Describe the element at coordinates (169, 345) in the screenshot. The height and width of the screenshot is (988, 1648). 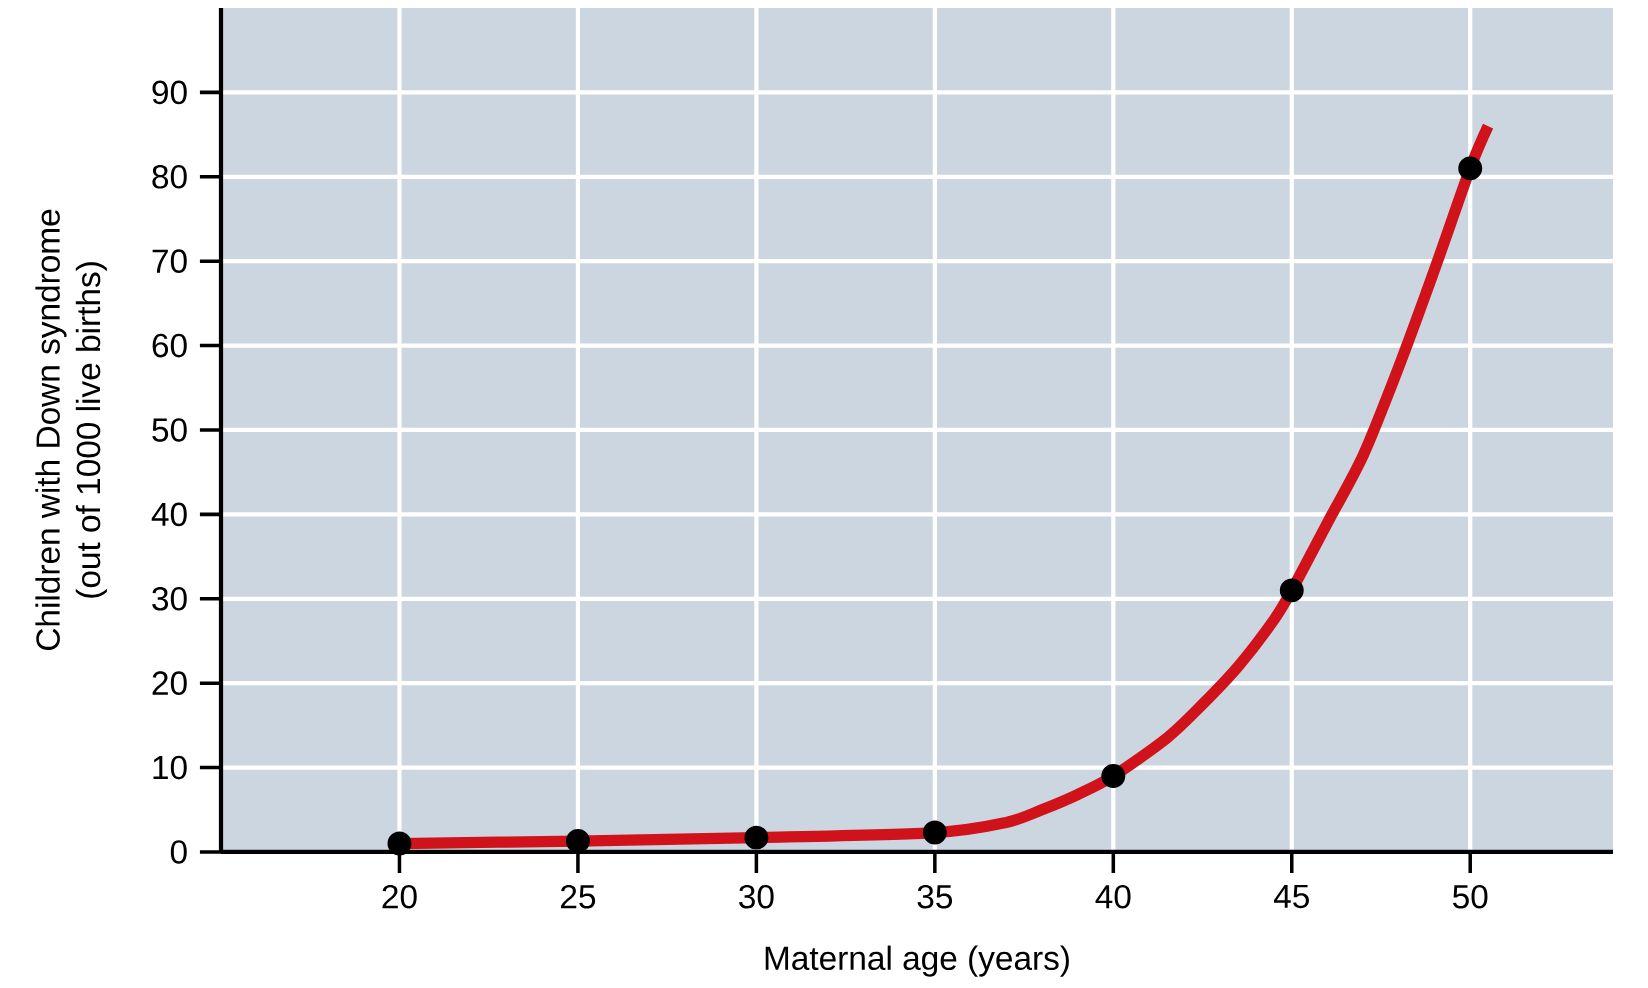
I see `y-tick-label: 60` at that location.